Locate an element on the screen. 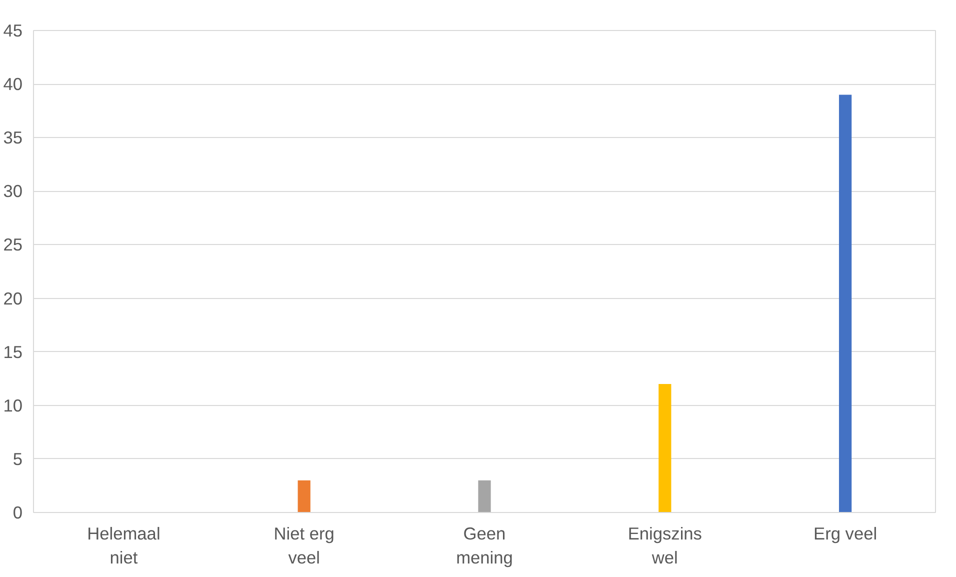 The height and width of the screenshot is (577, 956). y-tick-label: 40 is located at coordinates (13, 84).